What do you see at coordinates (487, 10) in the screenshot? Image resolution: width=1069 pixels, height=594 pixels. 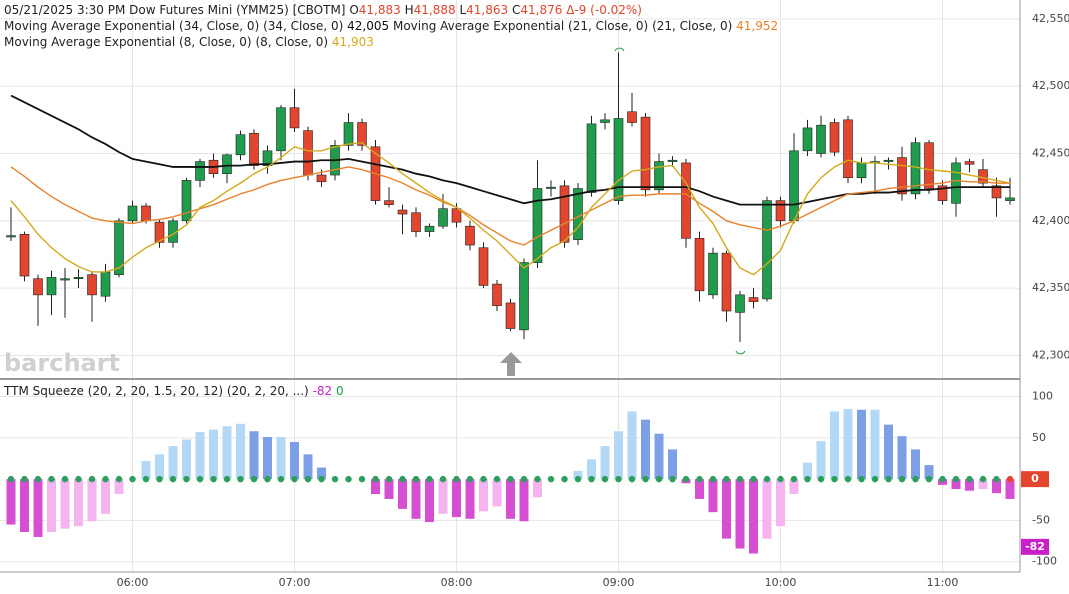 I see `quote-value: 41,863` at bounding box center [487, 10].